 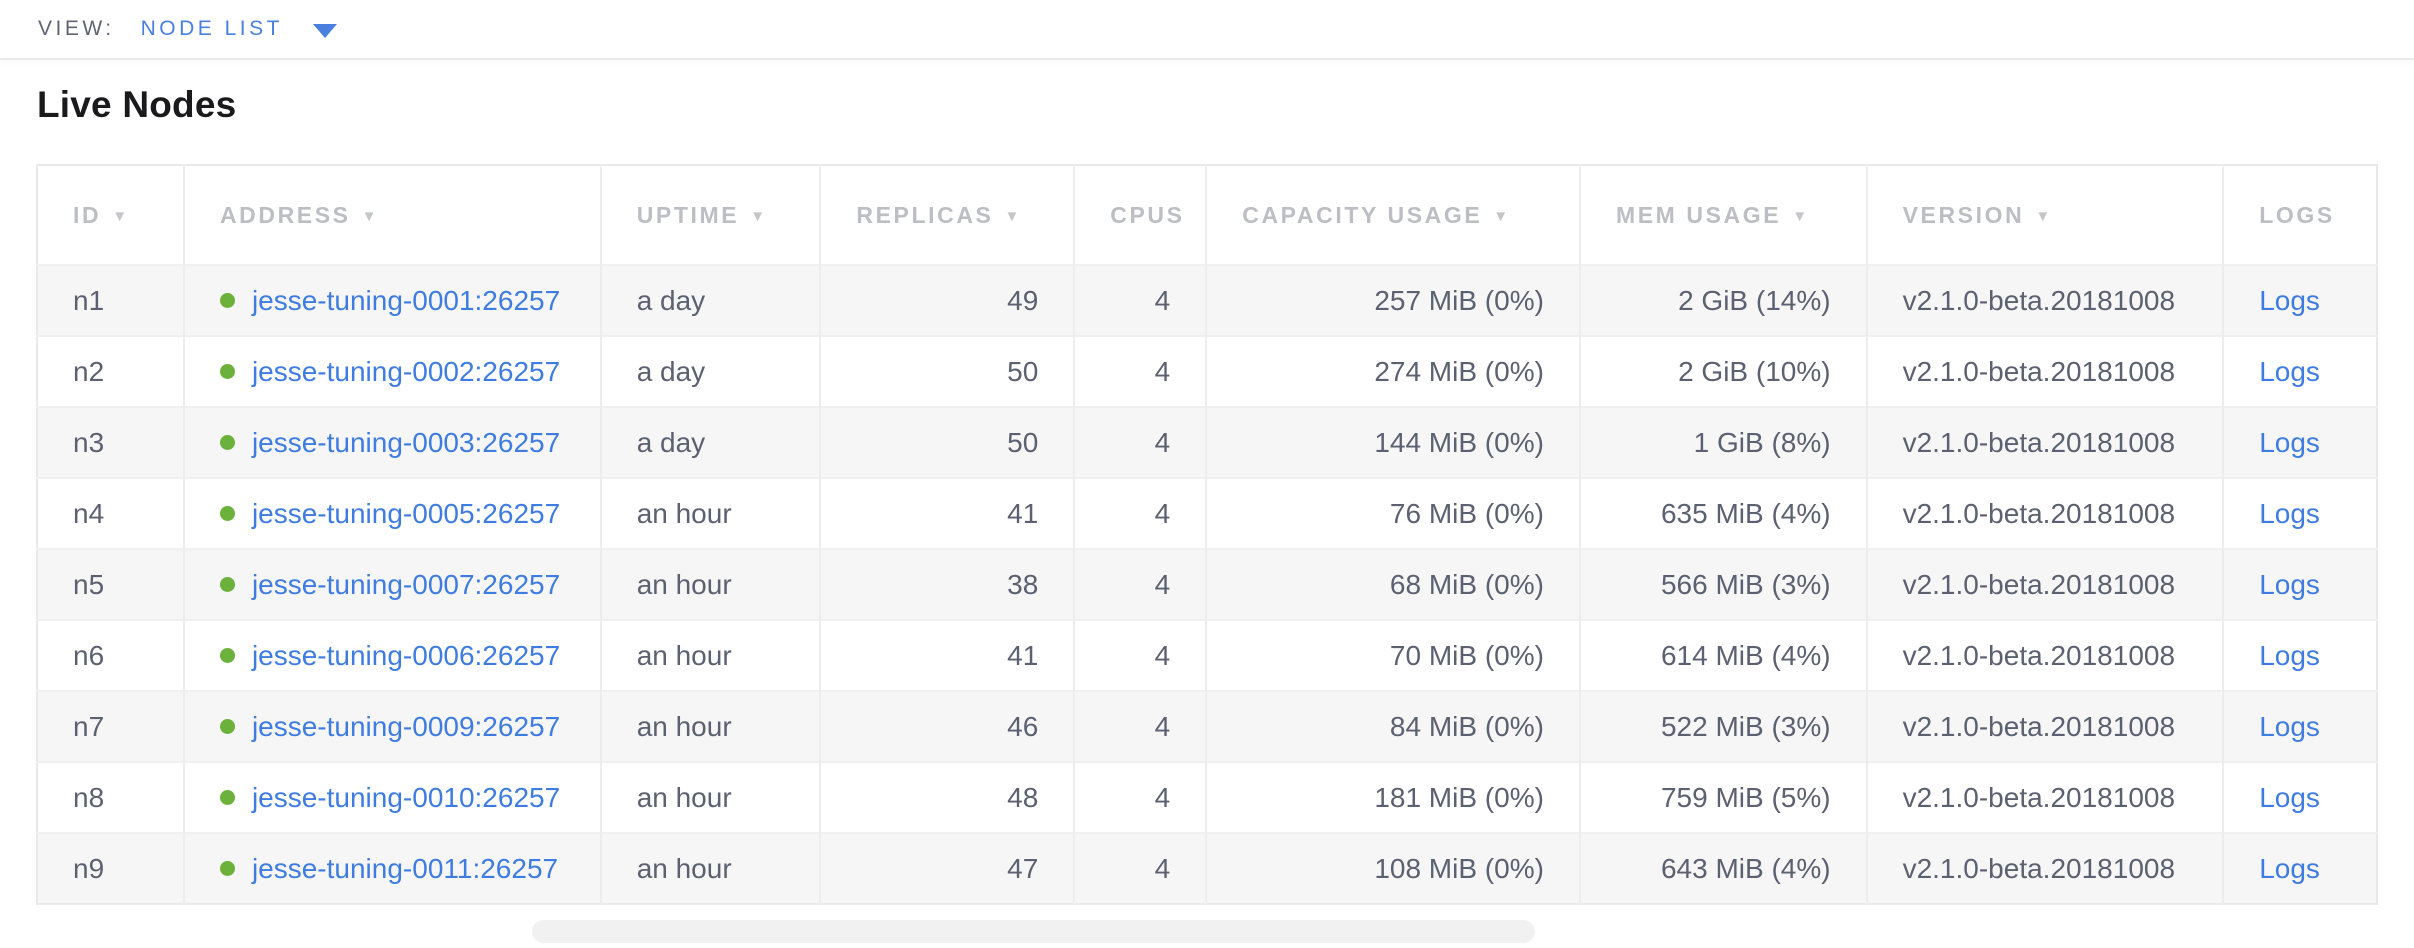 I want to click on mem-cell: 635 MiB (4%), so click(x=1722, y=513).